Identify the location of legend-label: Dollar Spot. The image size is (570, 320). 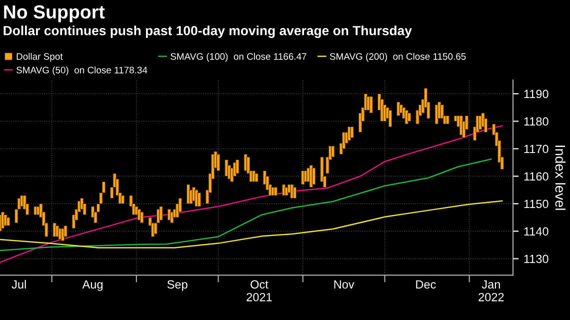
(39, 57).